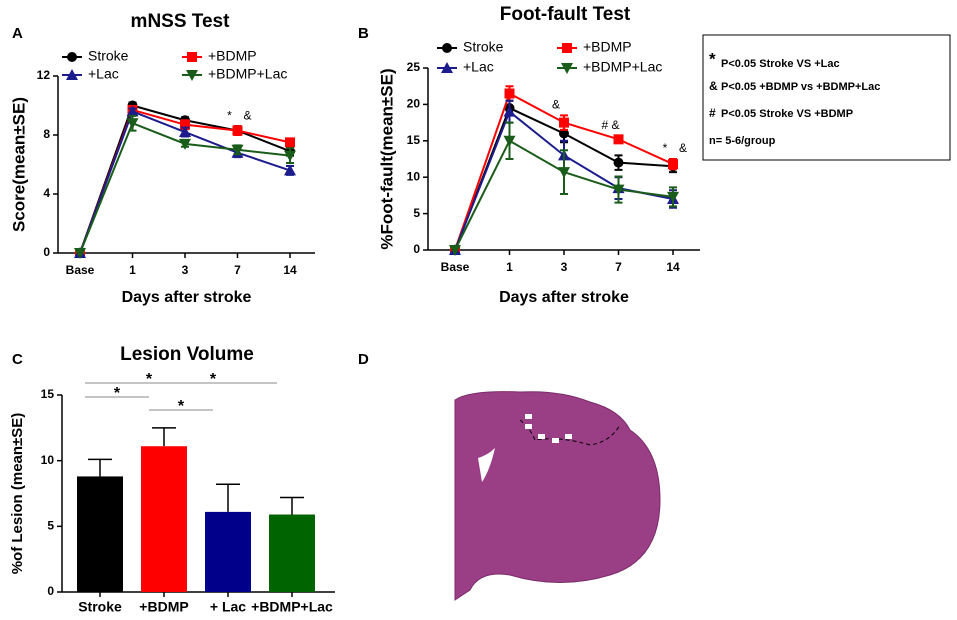  Describe the element at coordinates (100, 607) in the screenshot. I see `x-tick-label: Stroke` at that location.